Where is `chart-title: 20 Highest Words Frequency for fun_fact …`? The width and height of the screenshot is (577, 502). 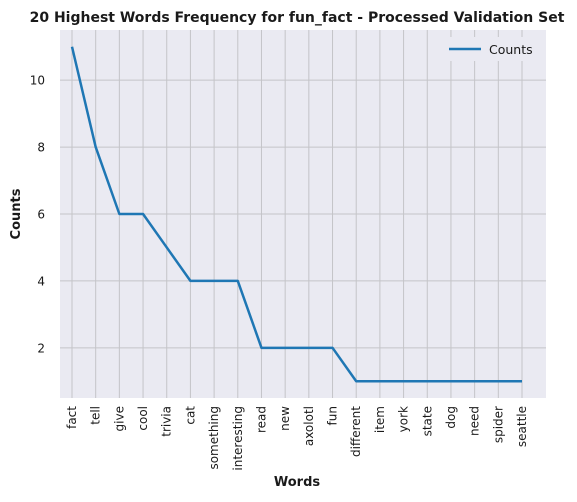 chart-title: 20 Highest Words Frequency for fun_fact … is located at coordinates (297, 18).